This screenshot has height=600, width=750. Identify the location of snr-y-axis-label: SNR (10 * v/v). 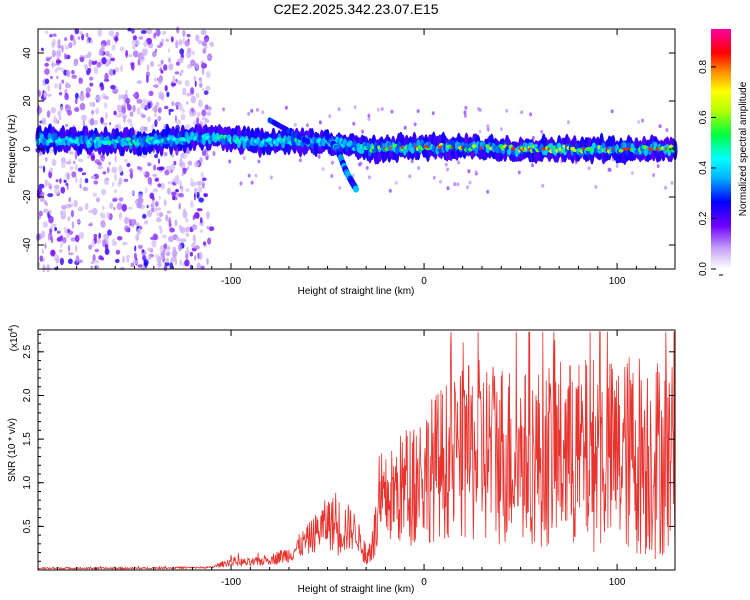
(12, 450).